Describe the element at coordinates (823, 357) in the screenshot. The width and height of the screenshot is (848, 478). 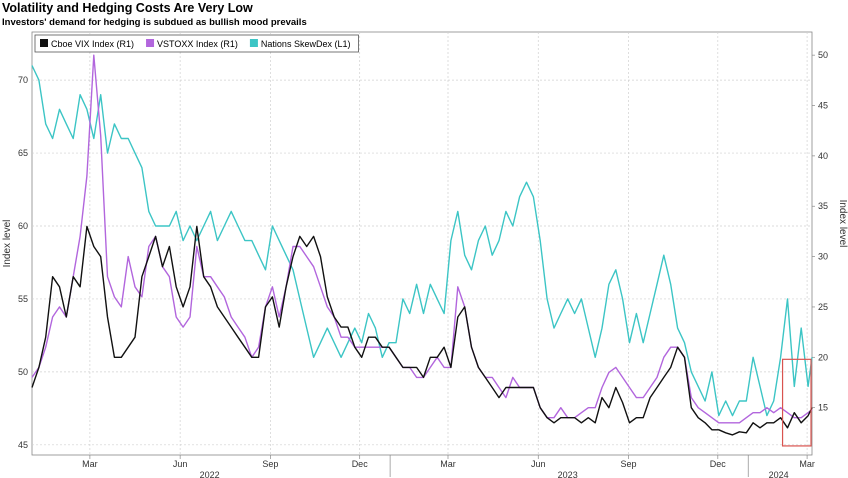
I see `right-tick-label: 20` at that location.